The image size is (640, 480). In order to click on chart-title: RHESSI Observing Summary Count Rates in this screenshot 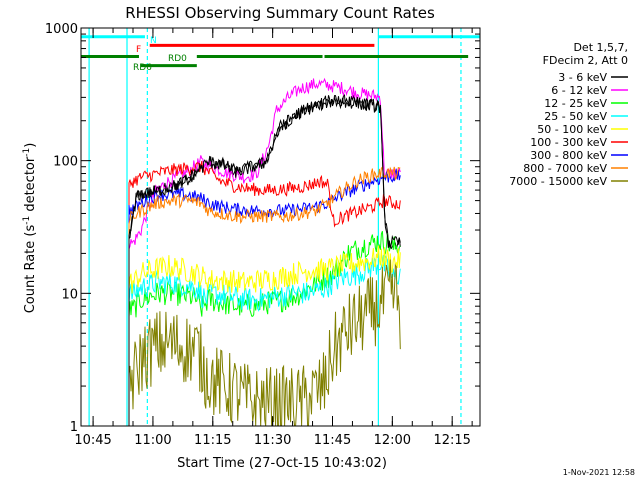, I will do `click(280, 13)`.